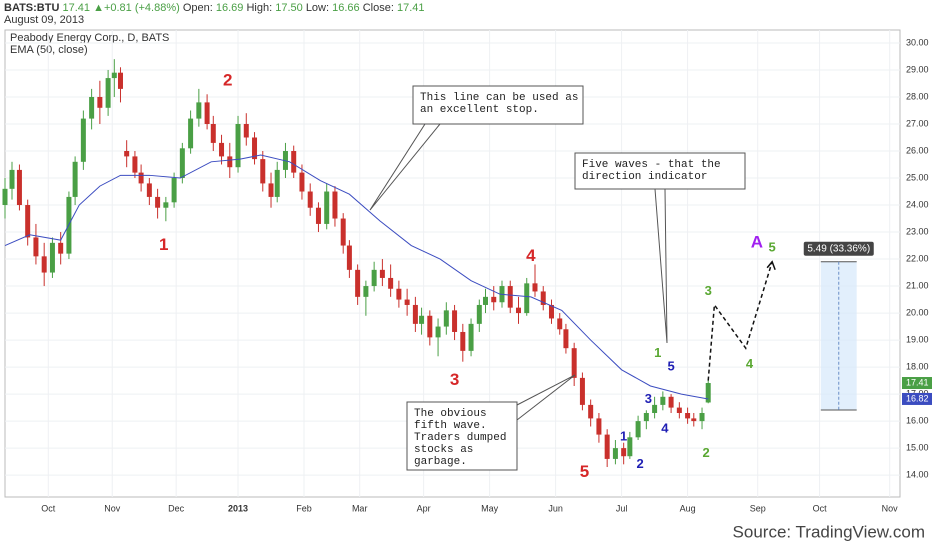 The image size is (932, 550). I want to click on y-tick-label: 21.00, so click(917, 285).